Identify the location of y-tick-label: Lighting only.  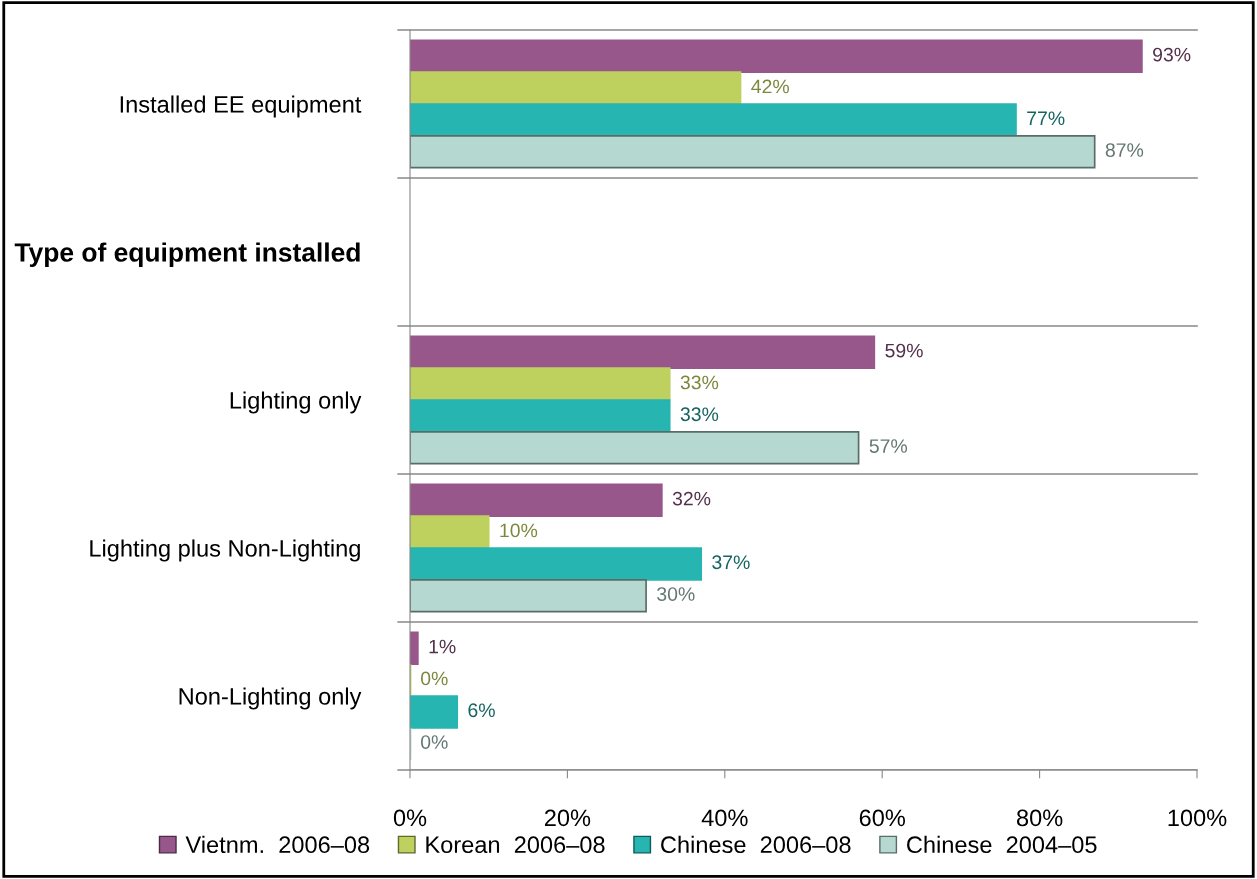
(296, 402).